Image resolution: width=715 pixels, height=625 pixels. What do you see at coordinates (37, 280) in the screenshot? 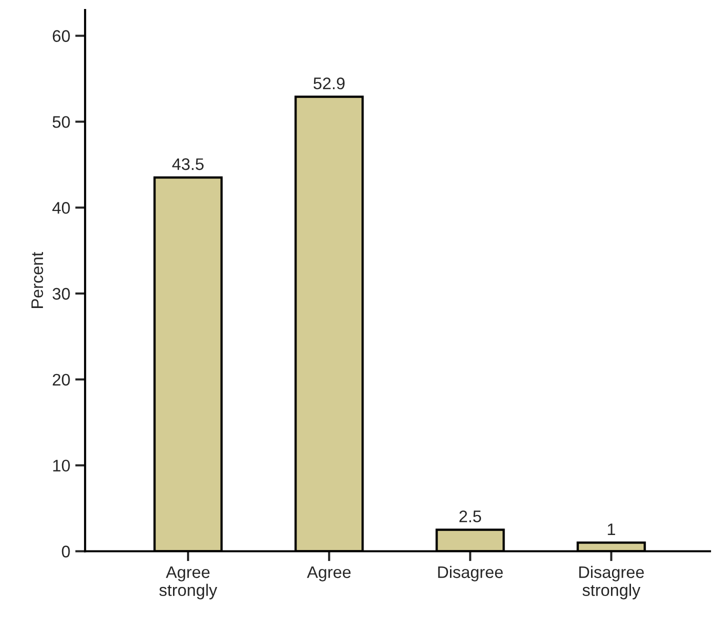
I see `y-axis-title: Percent` at bounding box center [37, 280].